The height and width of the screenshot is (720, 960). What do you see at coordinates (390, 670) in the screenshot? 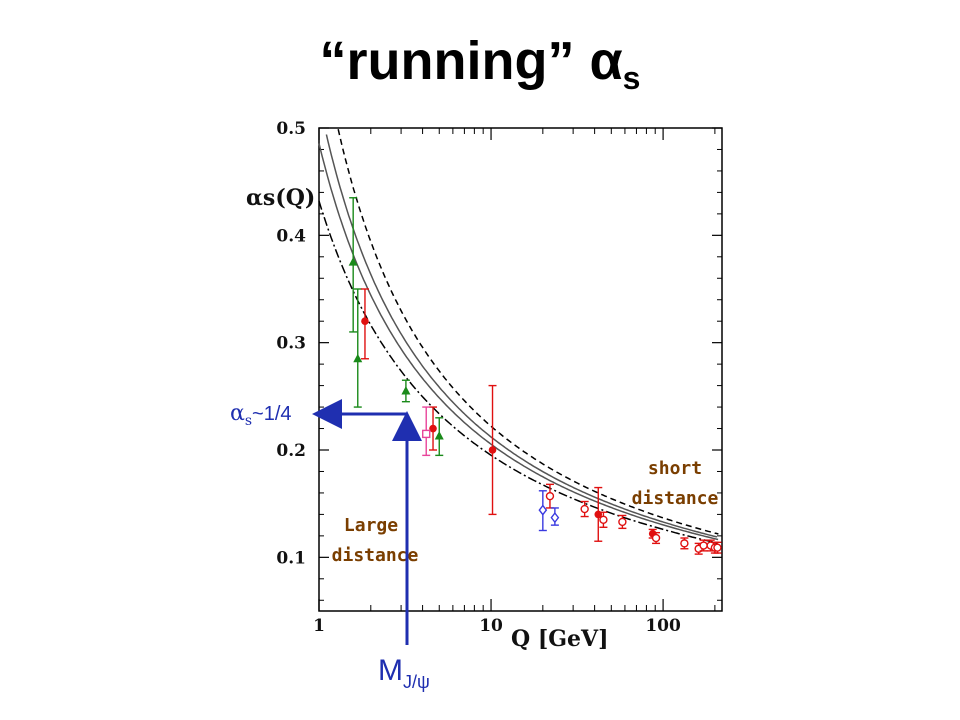
I see `mjpsi-annotation-main: M` at bounding box center [390, 670].